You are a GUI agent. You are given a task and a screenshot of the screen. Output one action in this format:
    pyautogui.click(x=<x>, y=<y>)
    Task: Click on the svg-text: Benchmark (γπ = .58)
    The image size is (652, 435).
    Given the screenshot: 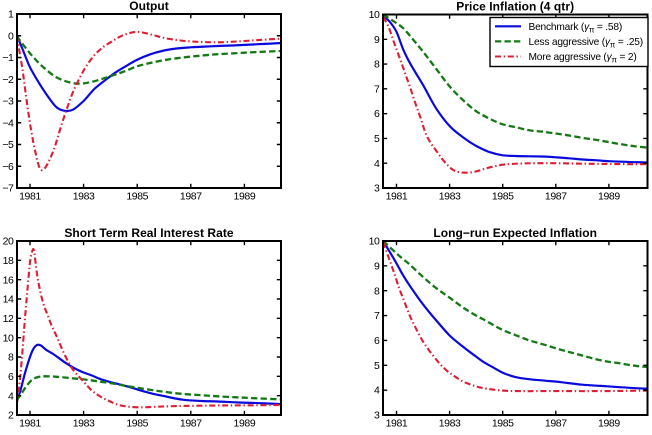 What is the action you would take?
    pyautogui.click(x=576, y=28)
    